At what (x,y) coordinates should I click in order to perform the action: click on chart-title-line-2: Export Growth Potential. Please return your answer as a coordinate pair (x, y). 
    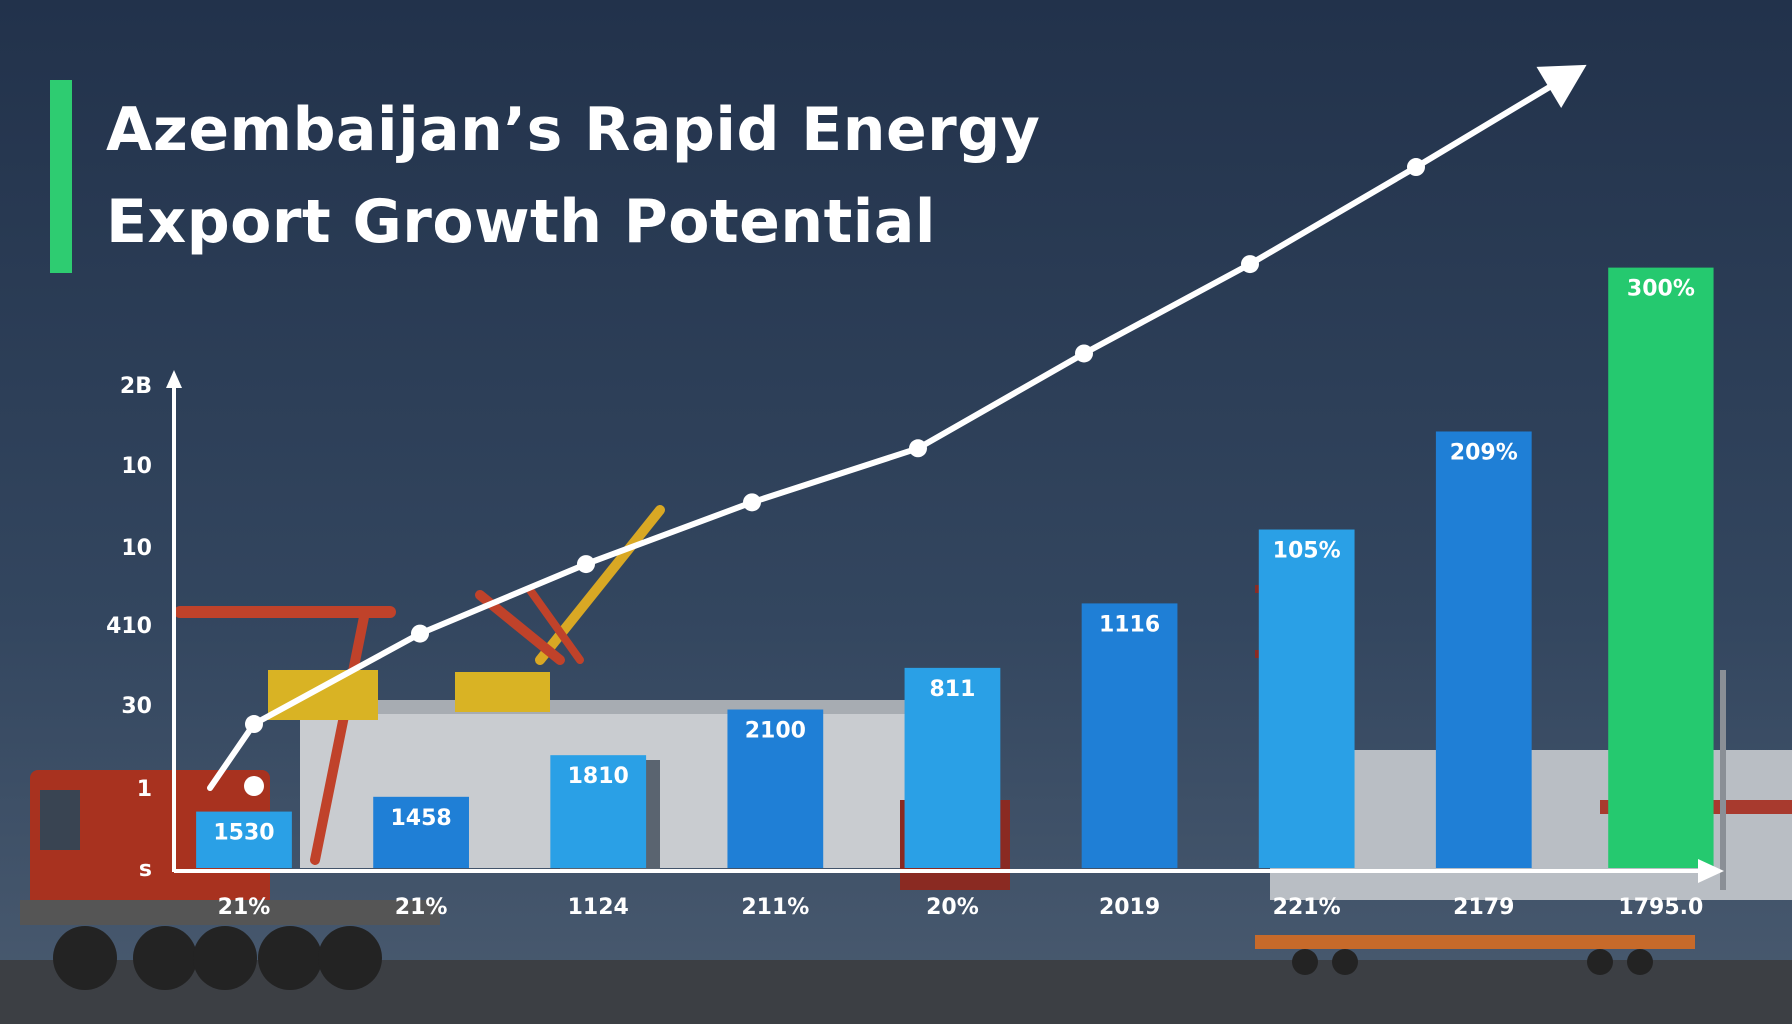
    Looking at the image, I should click on (521, 222).